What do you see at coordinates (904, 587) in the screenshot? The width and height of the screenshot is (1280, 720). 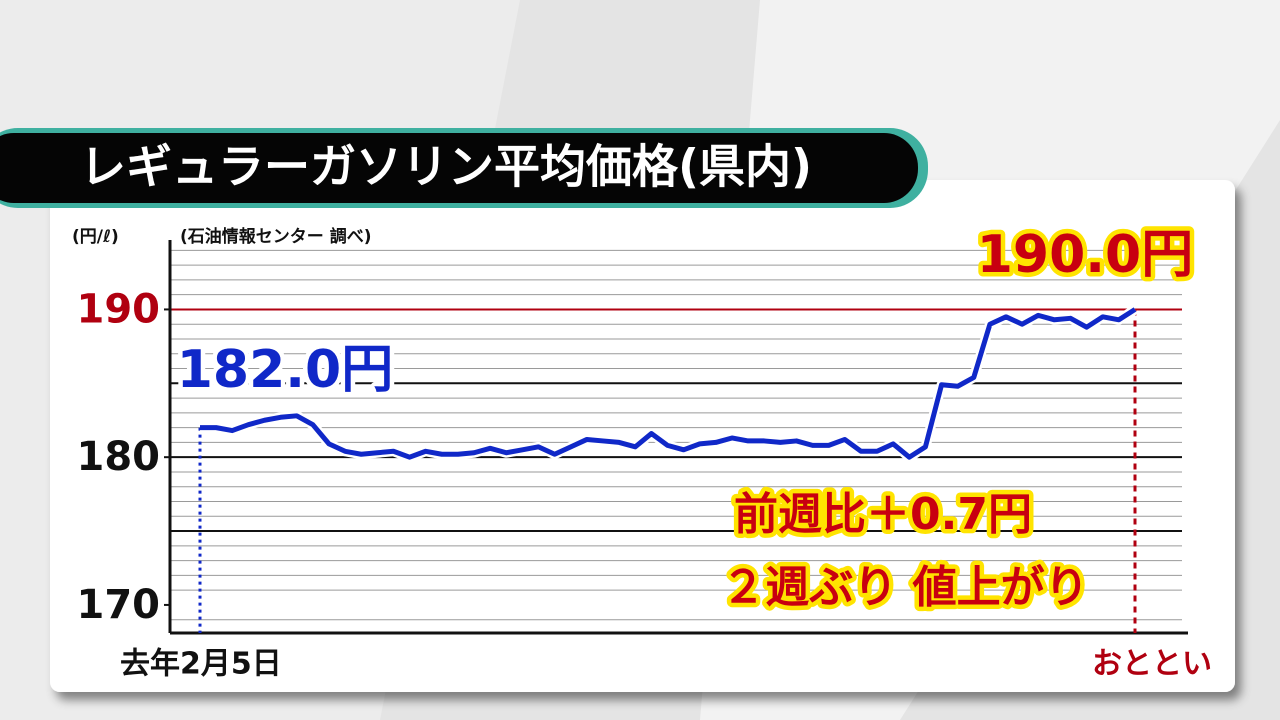 I see `annotation: ２週ぶり 値上がり` at bounding box center [904, 587].